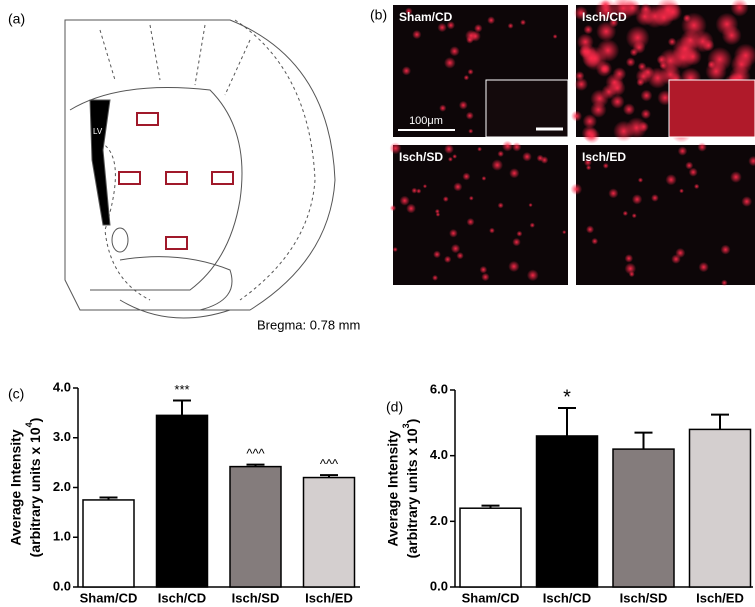 The image size is (755, 607). I want to click on lv-label: LV, so click(98, 131).